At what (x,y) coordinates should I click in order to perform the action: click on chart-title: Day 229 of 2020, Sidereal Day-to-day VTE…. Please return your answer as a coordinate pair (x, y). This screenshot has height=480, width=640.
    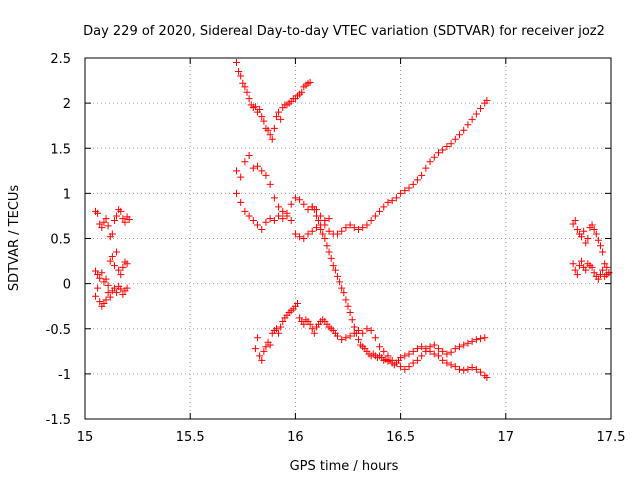
    Looking at the image, I should click on (344, 31).